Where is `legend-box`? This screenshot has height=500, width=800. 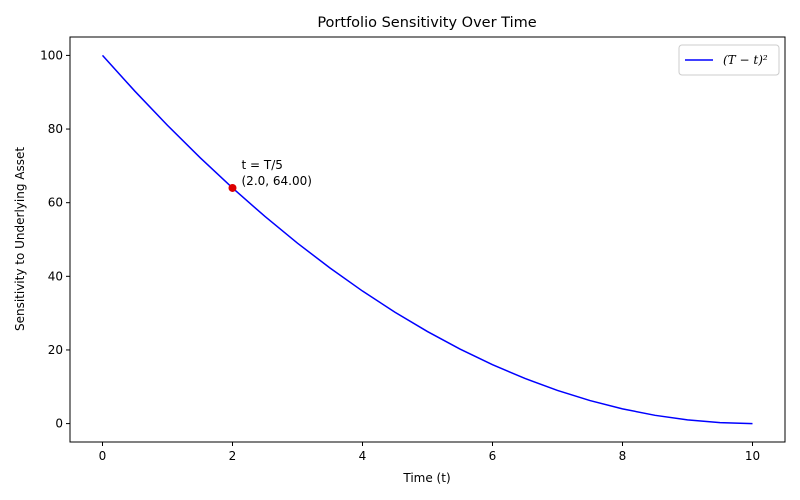 legend-box is located at coordinates (729, 60).